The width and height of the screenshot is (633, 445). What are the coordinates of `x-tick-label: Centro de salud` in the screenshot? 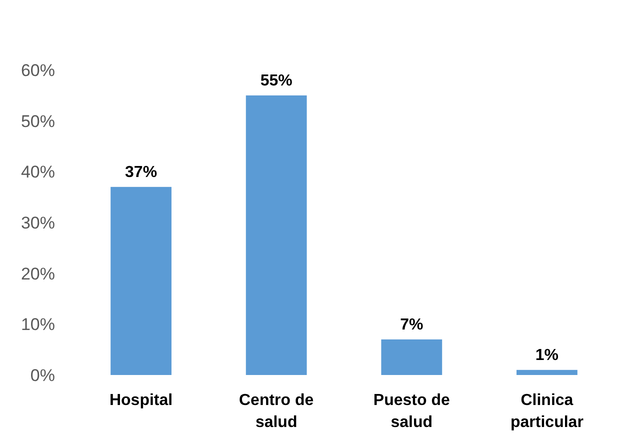 It's located at (276, 411).